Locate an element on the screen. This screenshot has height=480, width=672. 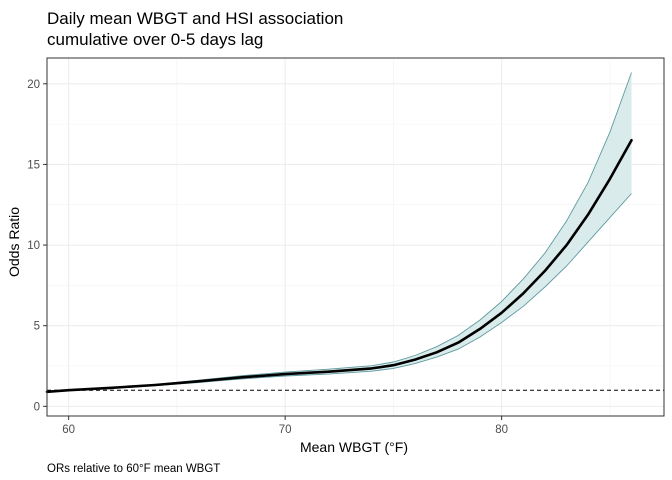
y-tick-label: 10 is located at coordinates (33, 246).